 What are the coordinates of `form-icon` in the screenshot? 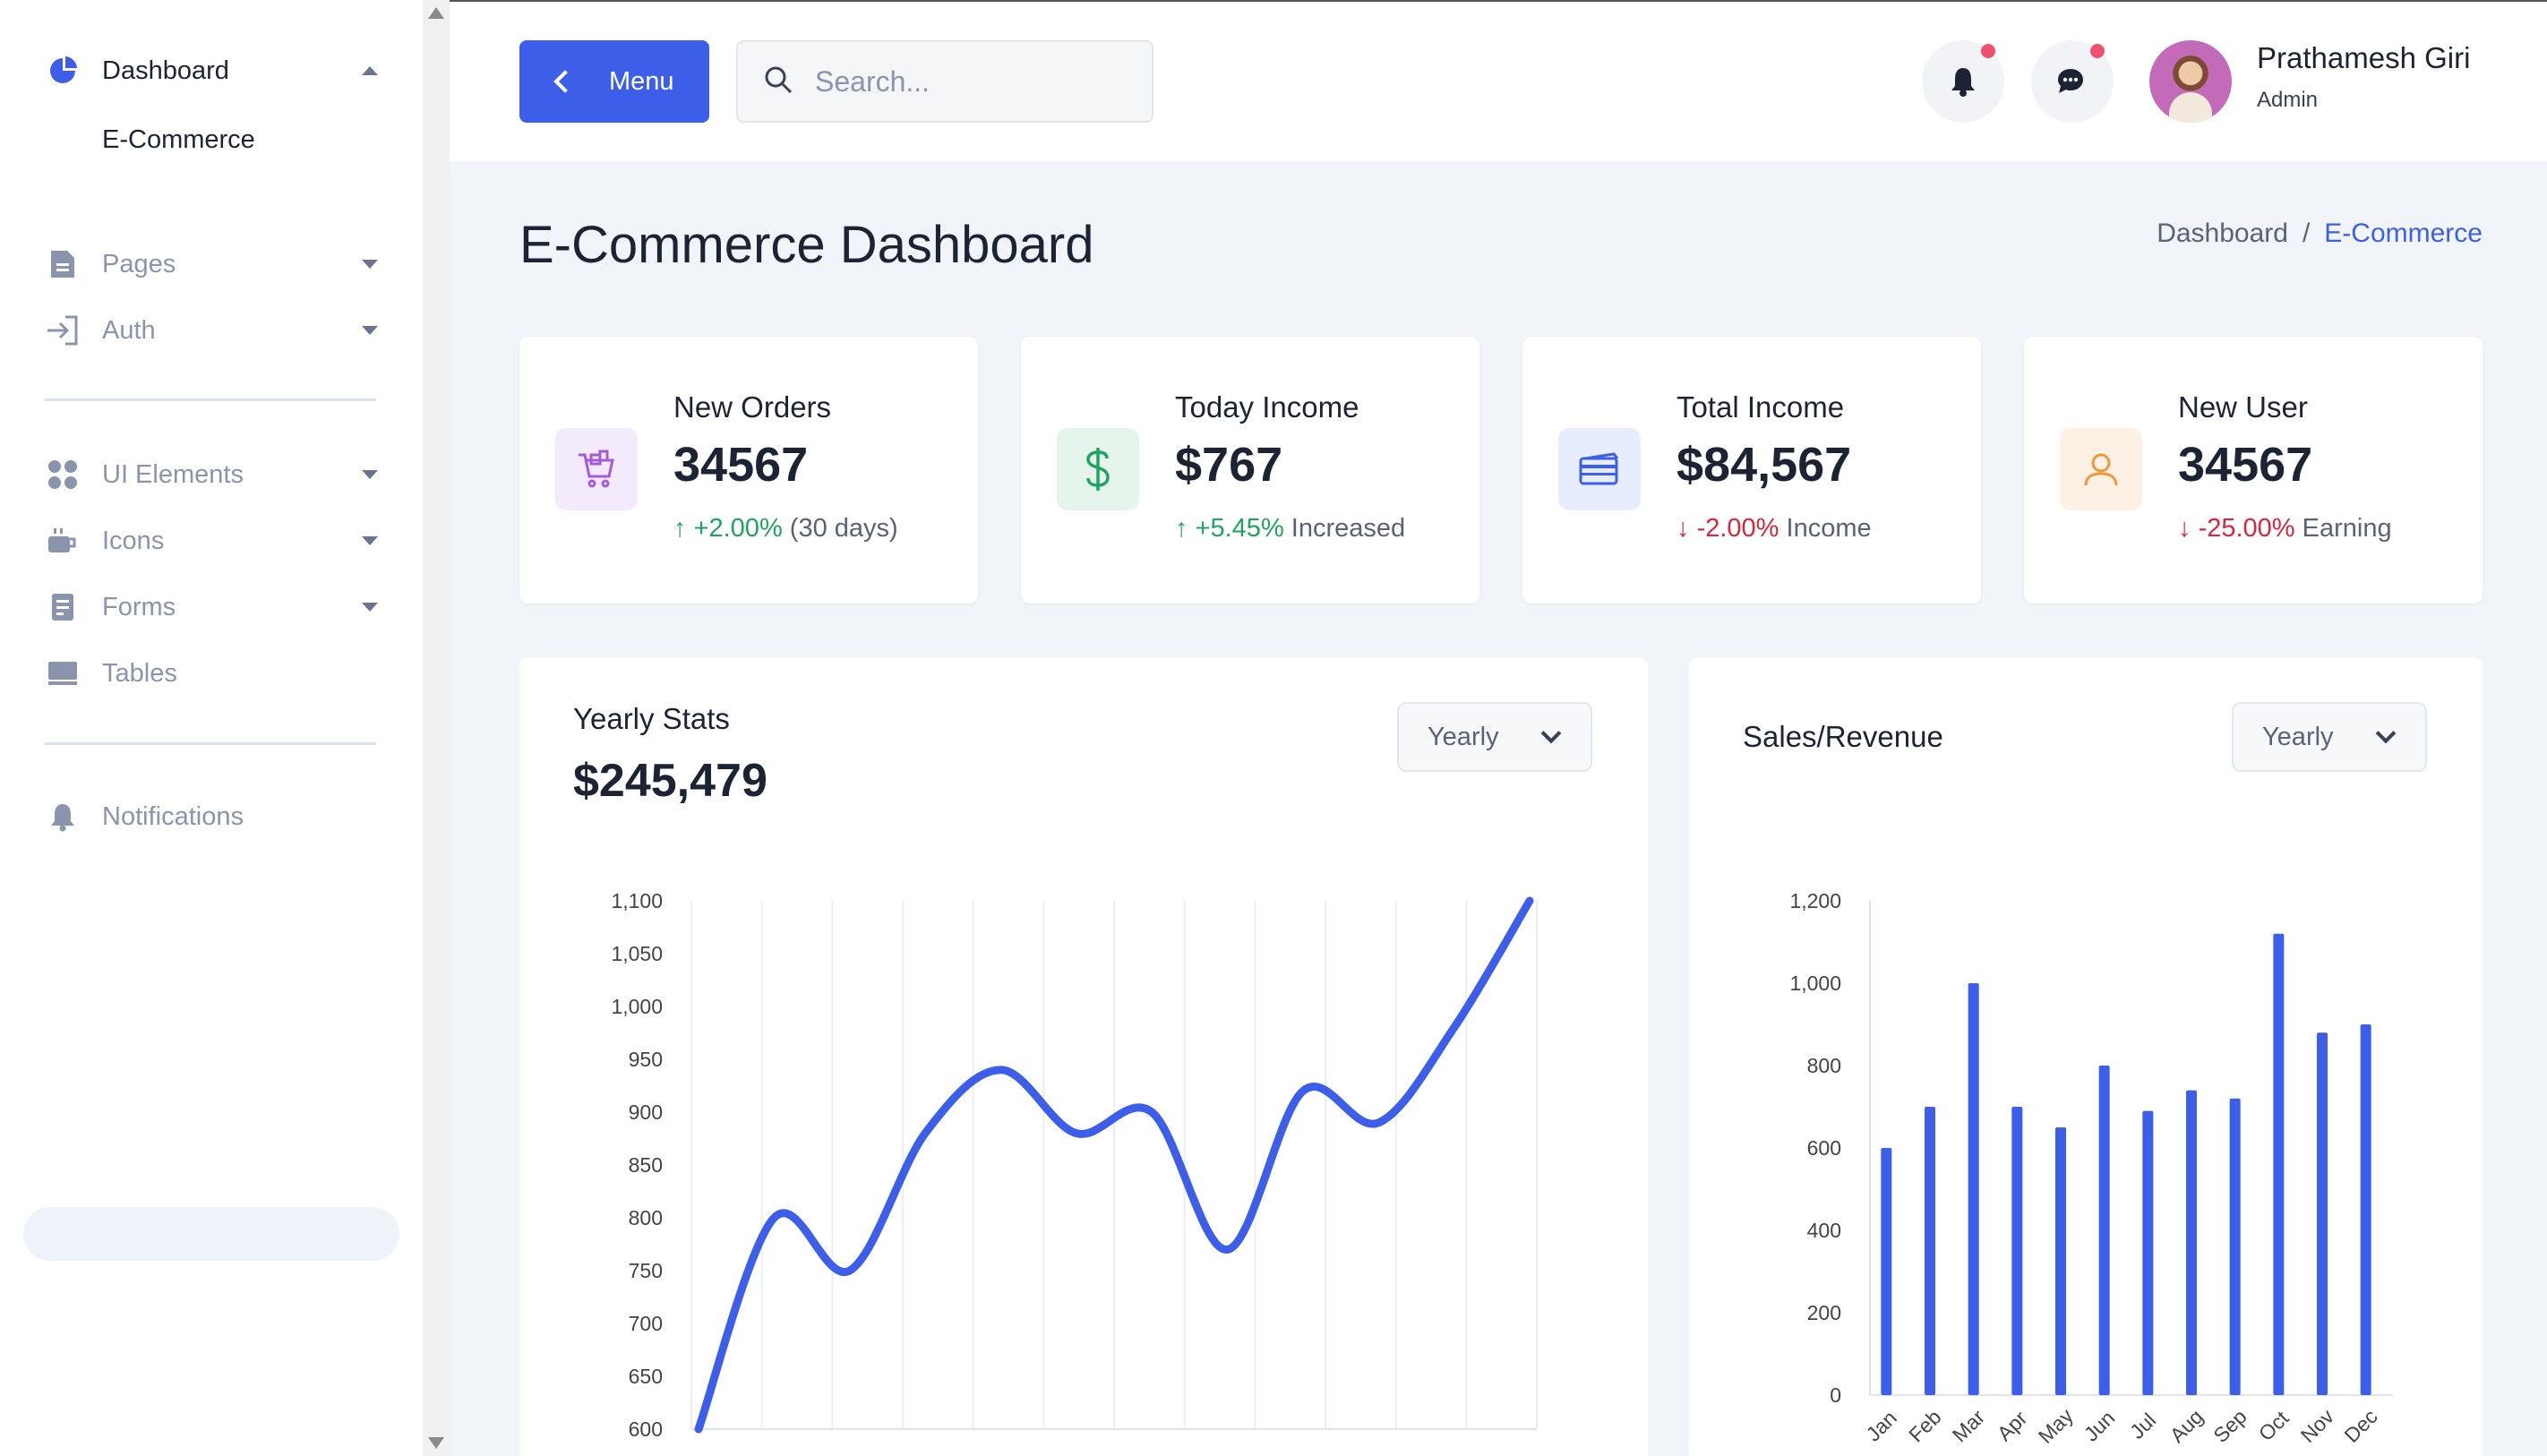 It's located at (63, 607).